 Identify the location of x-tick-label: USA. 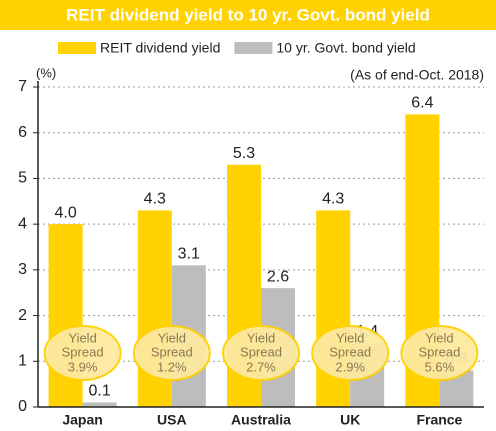
(172, 420).